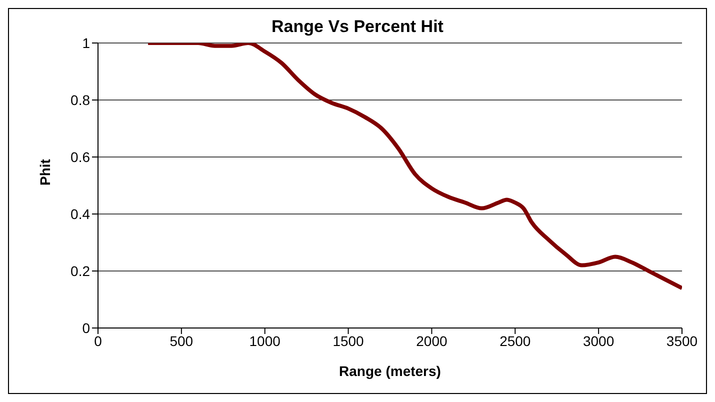  I want to click on x-tick-label: 0, so click(98, 340).